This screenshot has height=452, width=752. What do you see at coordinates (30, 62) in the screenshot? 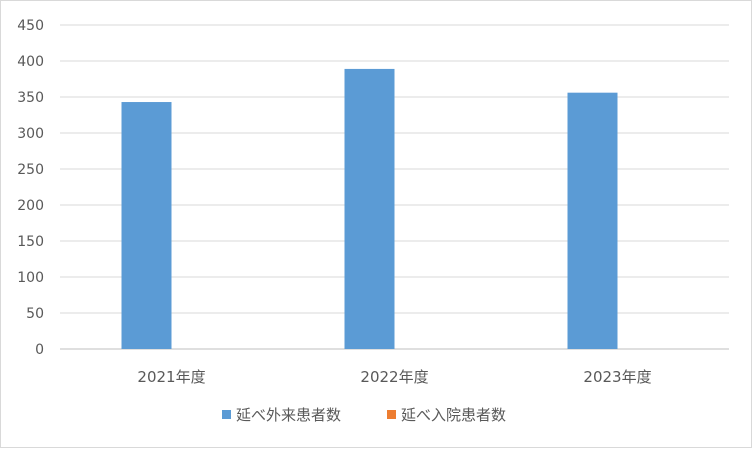
I see `y-tick-label: 400` at bounding box center [30, 62].